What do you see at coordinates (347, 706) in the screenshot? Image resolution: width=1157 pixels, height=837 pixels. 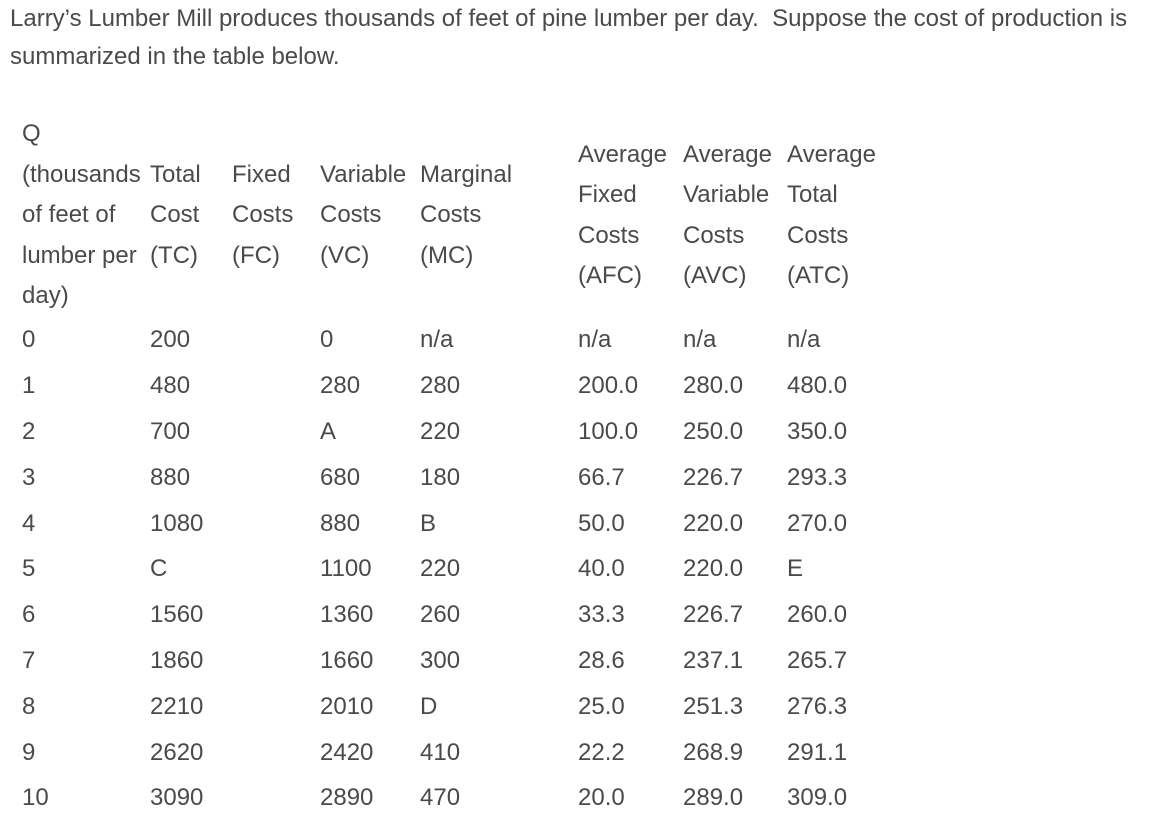 I see `table-cell: 2010` at bounding box center [347, 706].